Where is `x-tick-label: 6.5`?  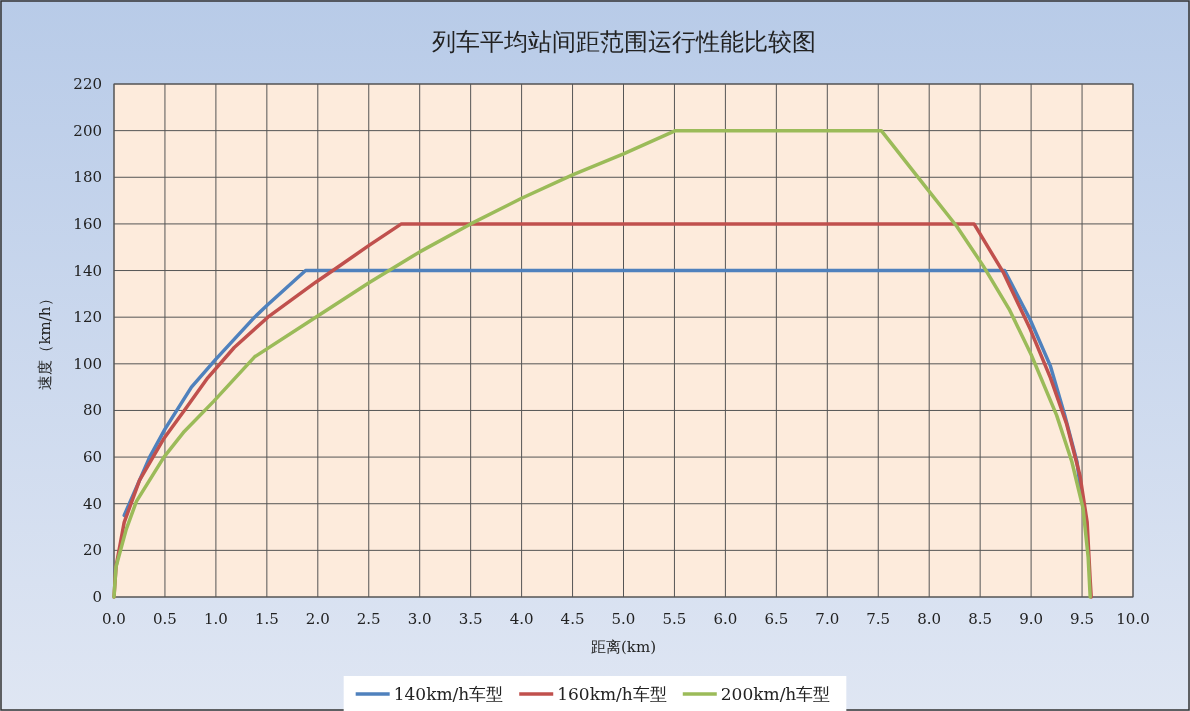
x-tick-label: 6.5 is located at coordinates (776, 619).